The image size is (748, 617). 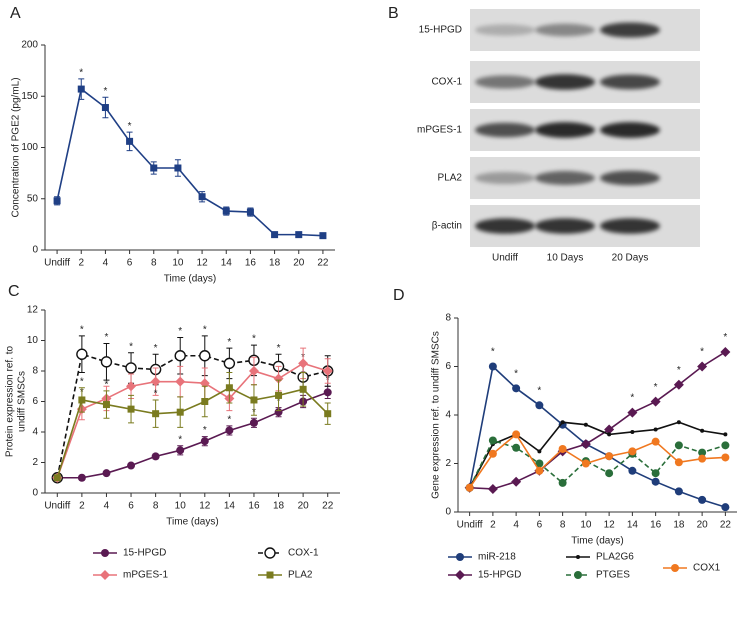 What do you see at coordinates (679, 525) in the screenshot?
I see `x-tick-label: 18` at bounding box center [679, 525].